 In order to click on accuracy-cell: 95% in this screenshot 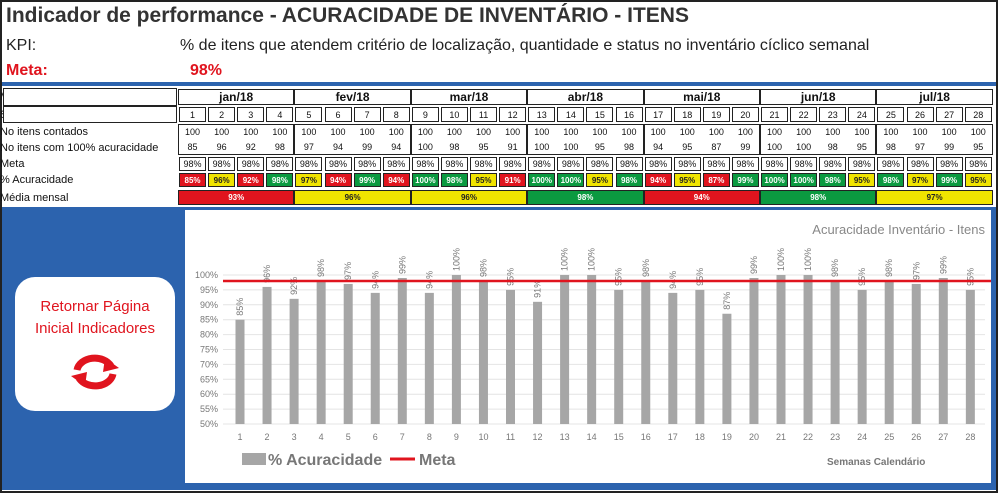, I will do `click(600, 180)`.